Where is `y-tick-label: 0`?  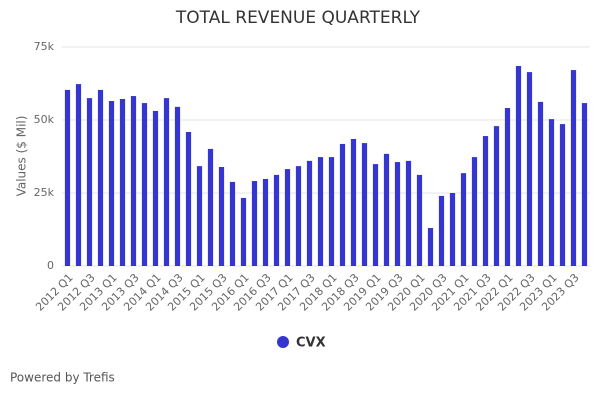
y-tick-label: 0 is located at coordinates (50, 265).